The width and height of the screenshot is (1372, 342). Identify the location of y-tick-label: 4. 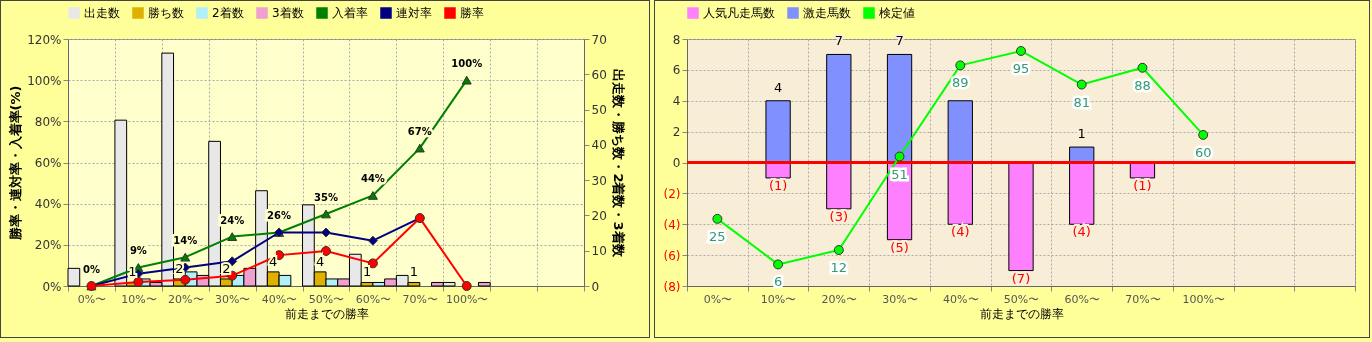
(676, 101).